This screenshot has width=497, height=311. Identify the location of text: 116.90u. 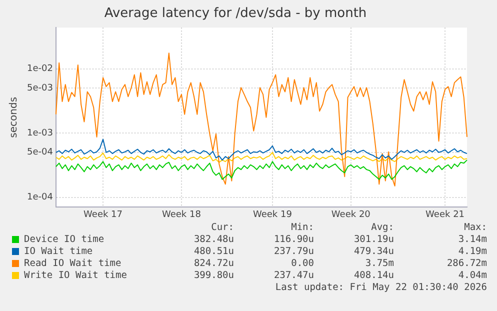
(293, 240).